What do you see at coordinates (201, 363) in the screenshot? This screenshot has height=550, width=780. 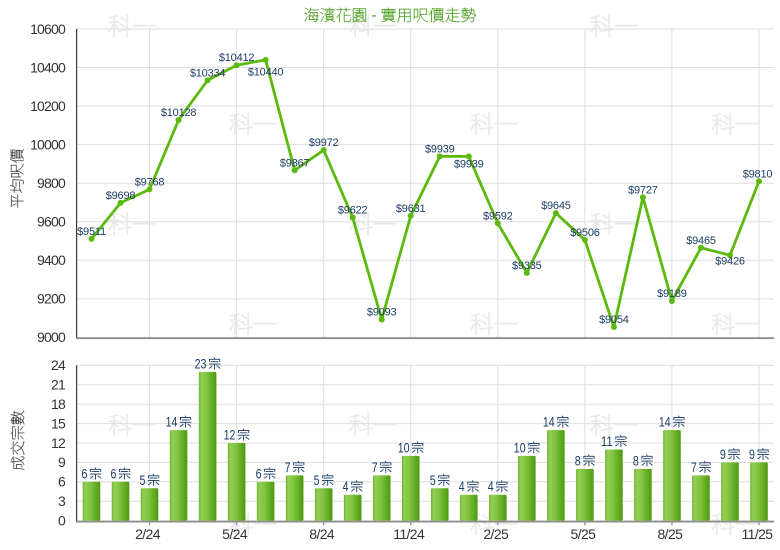 I see `svg-text: 23` at bounding box center [201, 363].